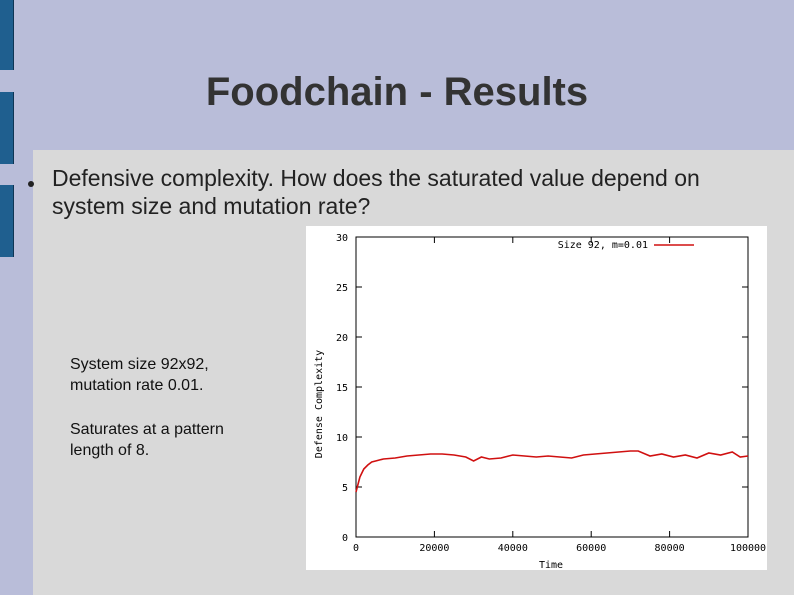  What do you see at coordinates (397, 92) in the screenshot?
I see `slide-title: Foodchain - Results` at bounding box center [397, 92].